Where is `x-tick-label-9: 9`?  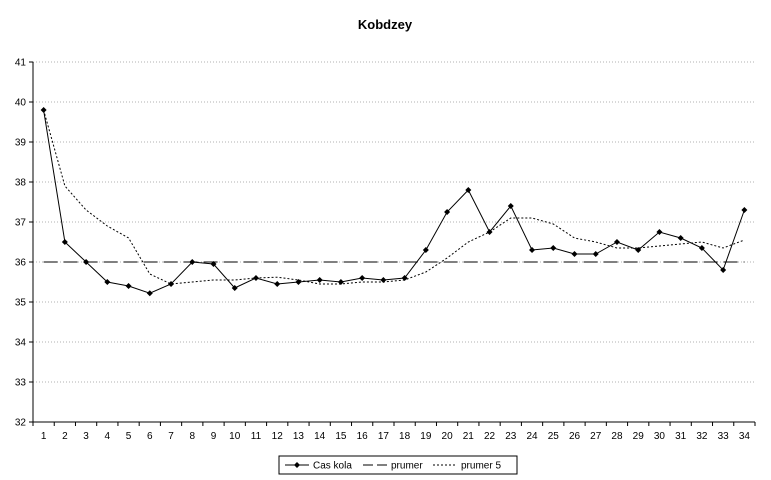
x-tick-label-9: 9 is located at coordinates (214, 436).